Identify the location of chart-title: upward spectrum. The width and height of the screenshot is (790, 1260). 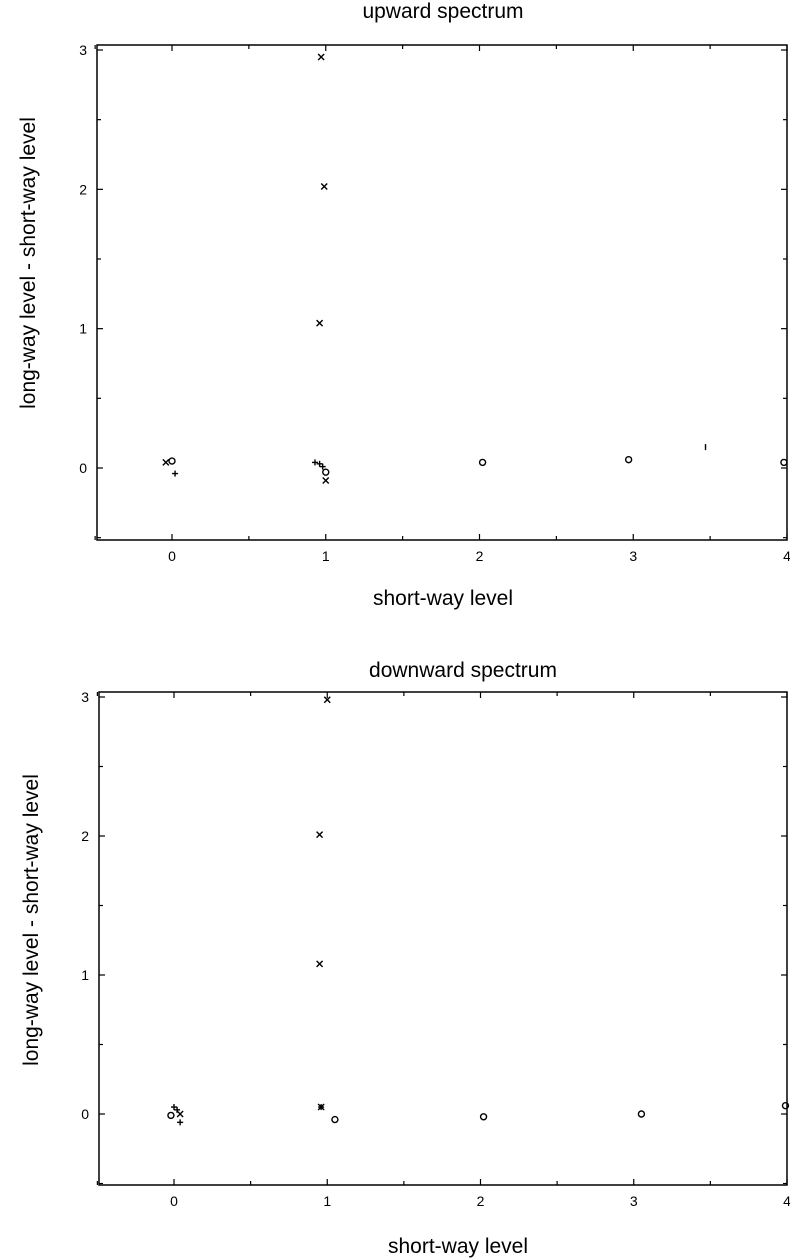
(442, 11).